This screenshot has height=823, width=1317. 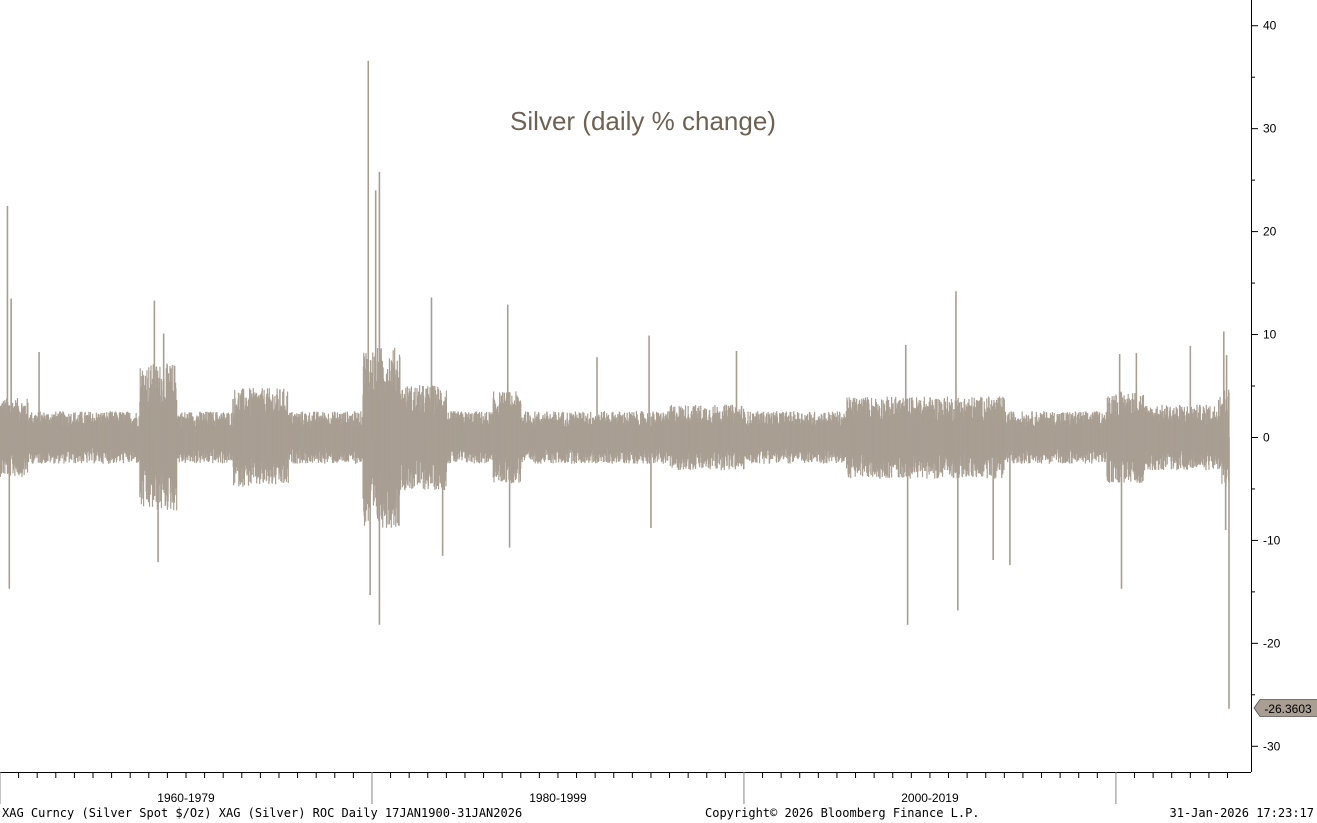 I want to click on footer-copyright: Copyright© 2026 Bloomberg Finance L.P., so click(x=842, y=813).